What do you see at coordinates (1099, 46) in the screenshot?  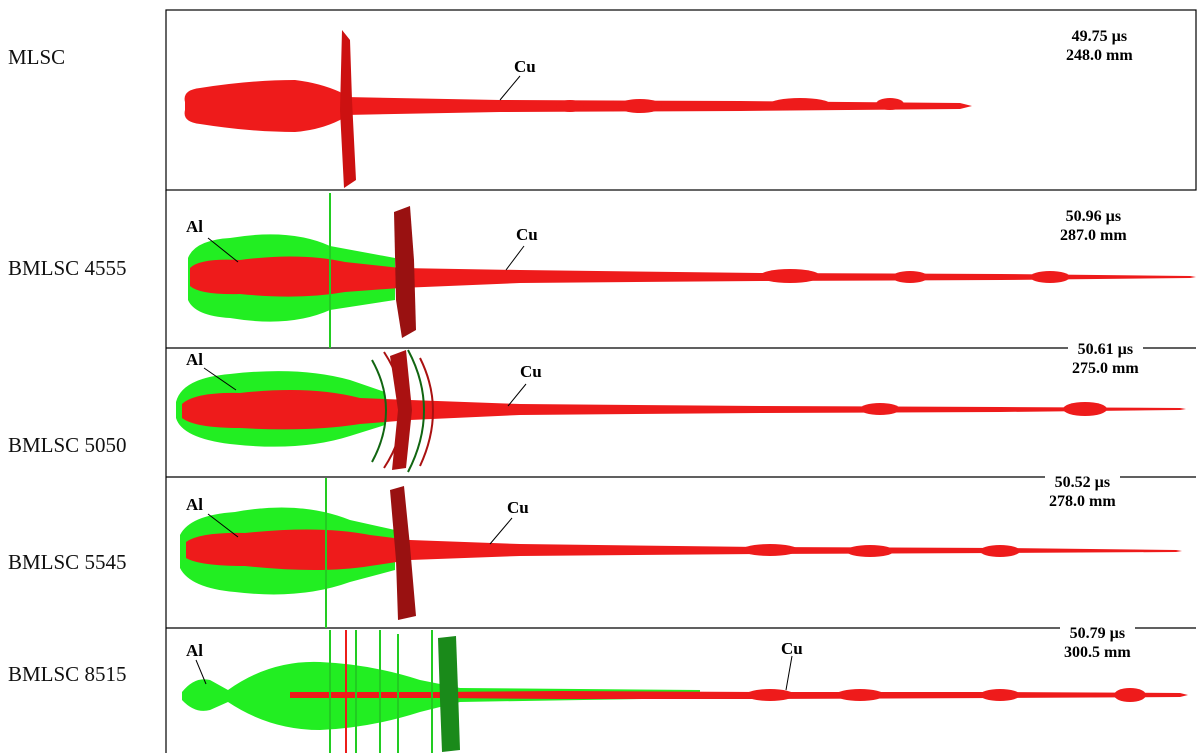 I see `panel-stats-mlsc: 49.75 µs 248.0 mm` at bounding box center [1099, 46].